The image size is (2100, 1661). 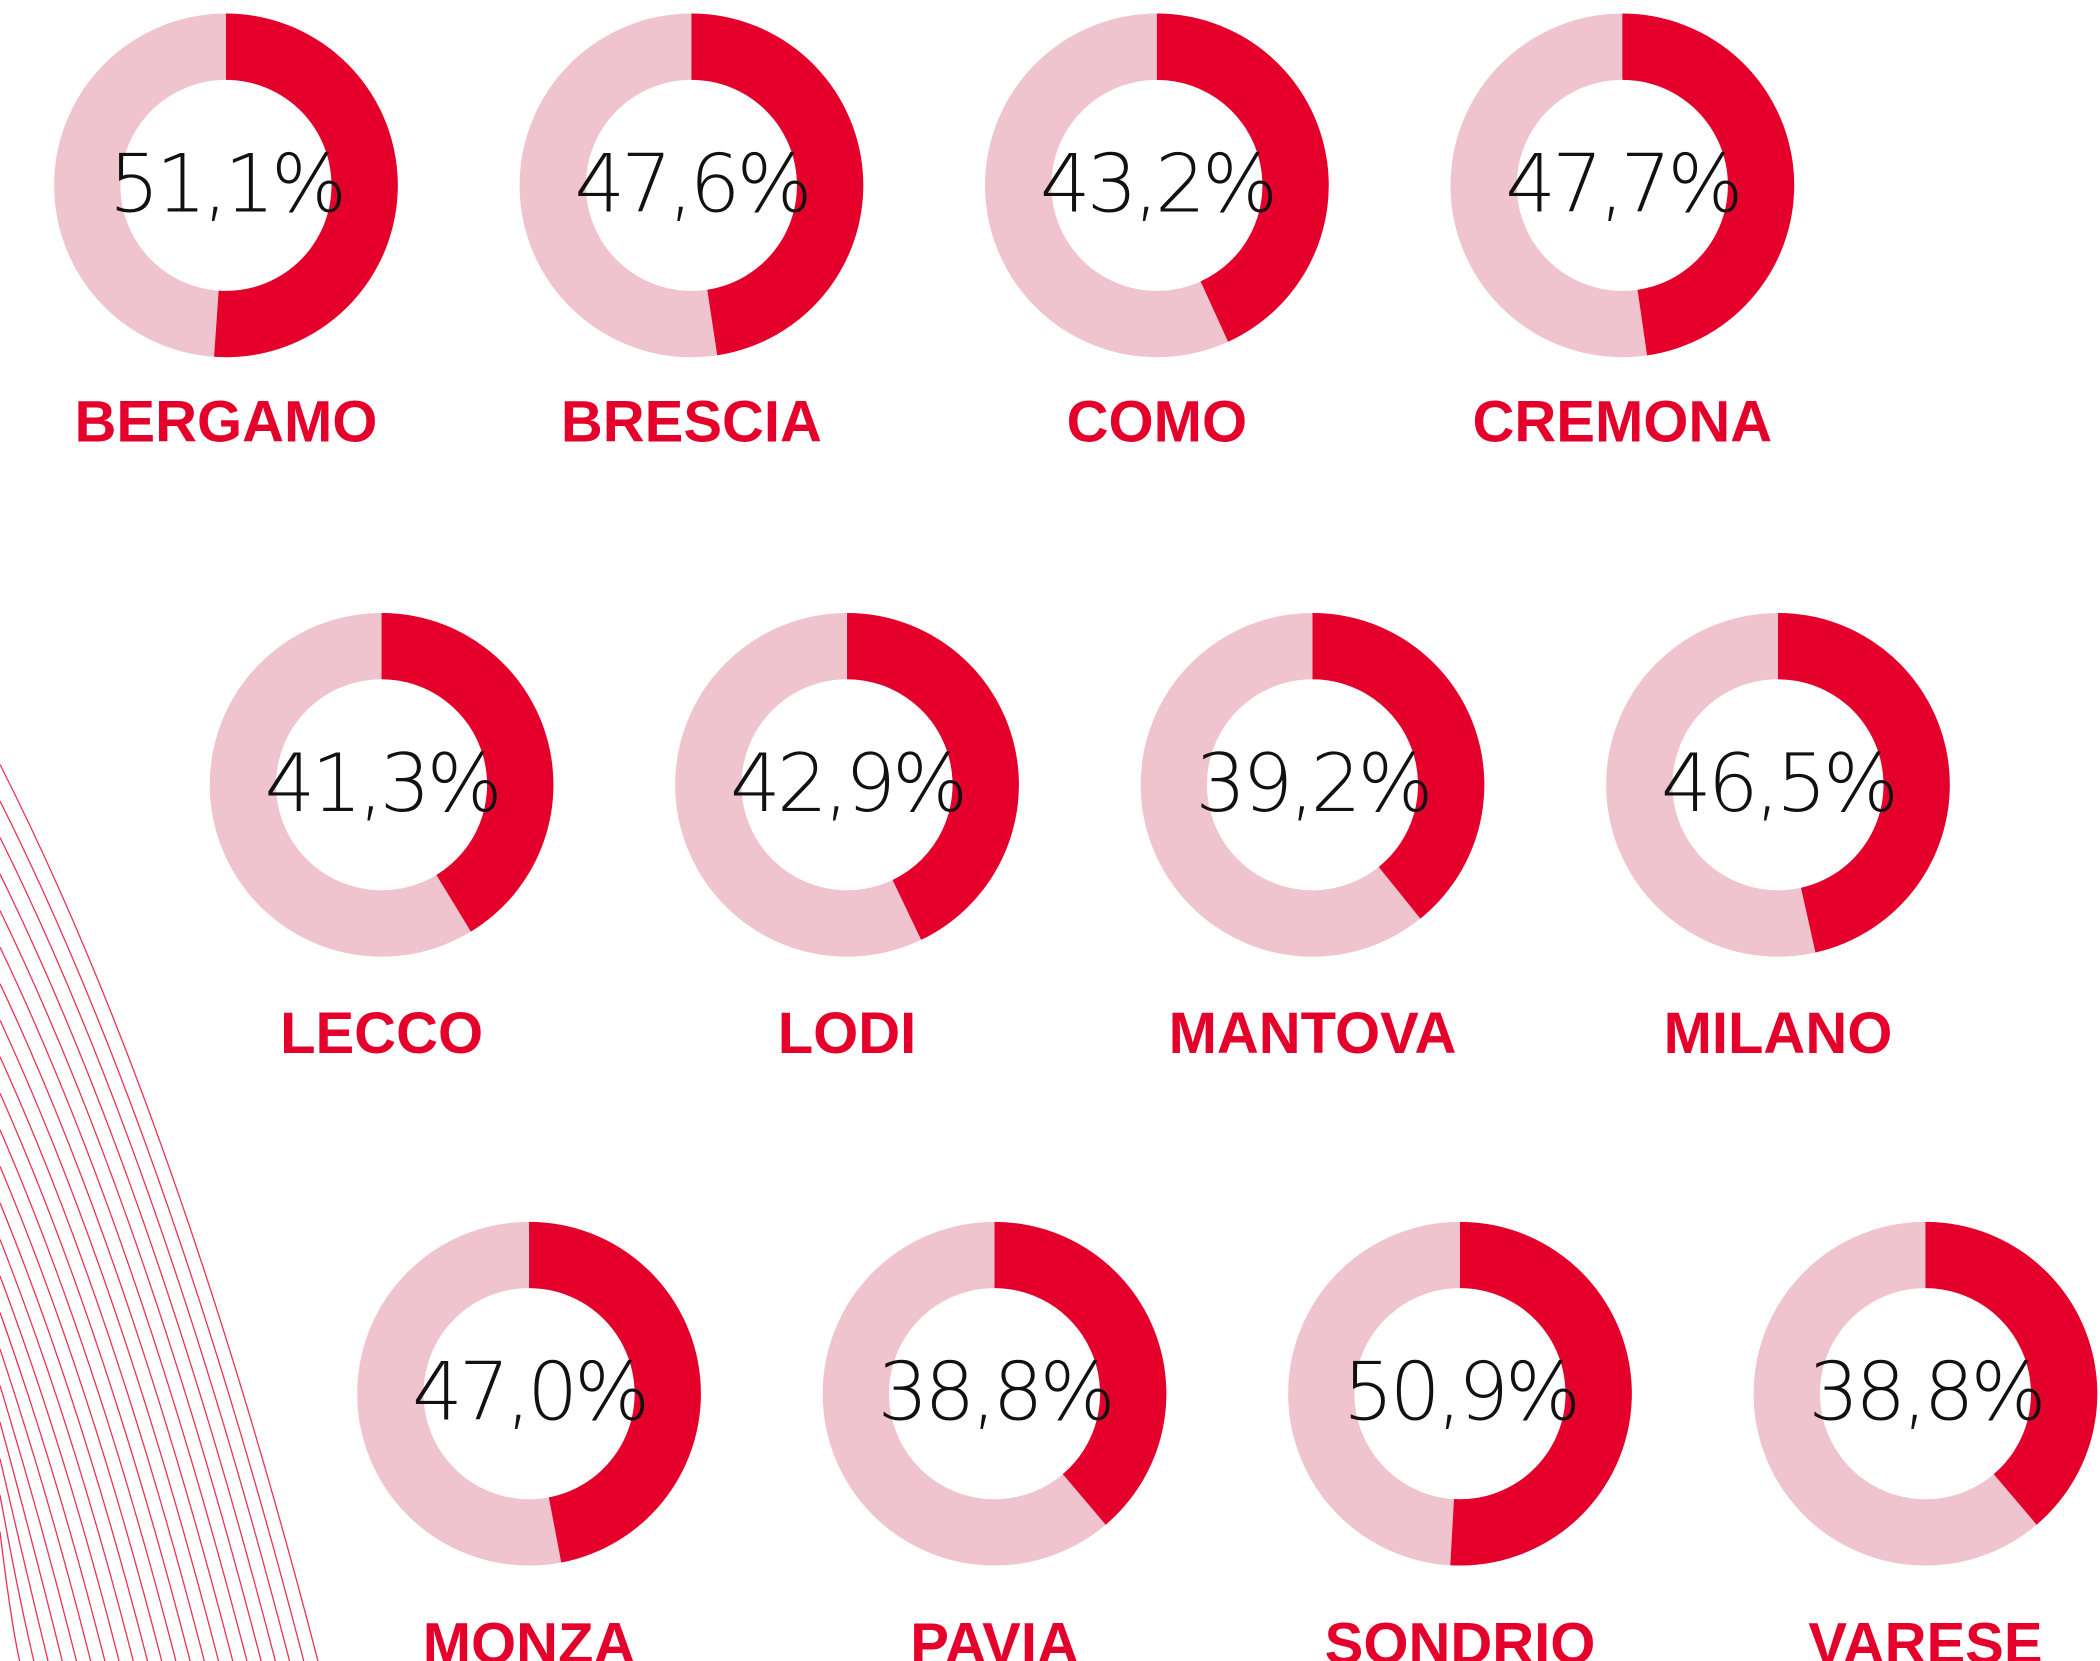 I want to click on city-name: SONDRIO, so click(x=1460, y=1636).